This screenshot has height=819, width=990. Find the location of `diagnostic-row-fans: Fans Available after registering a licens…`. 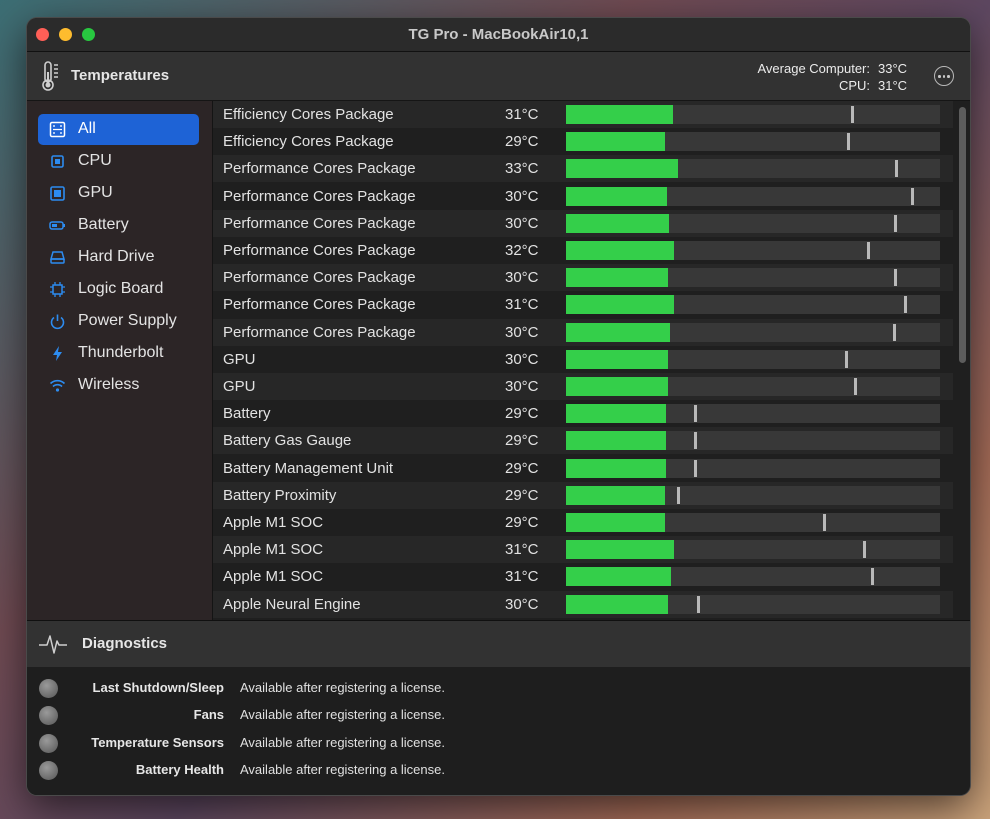

diagnostic-row-fans: Fans Available after registering a licens… is located at coordinates (498, 715).